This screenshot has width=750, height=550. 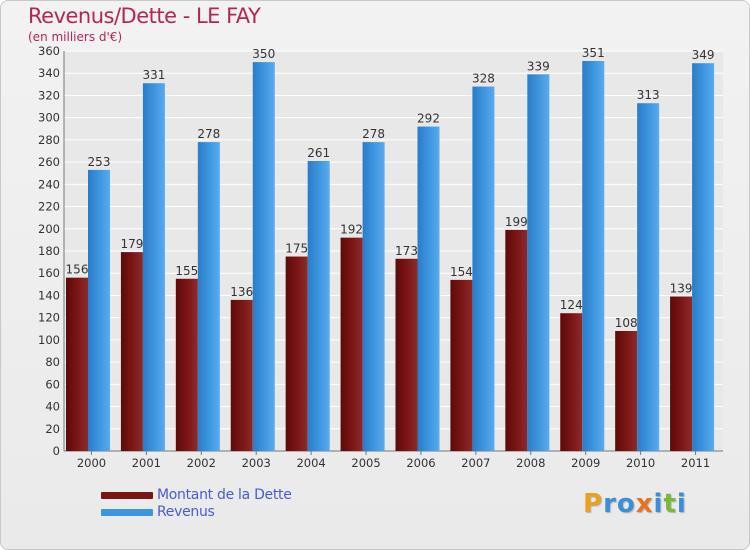 I want to click on y-tick-label: 40, so click(x=52, y=407).